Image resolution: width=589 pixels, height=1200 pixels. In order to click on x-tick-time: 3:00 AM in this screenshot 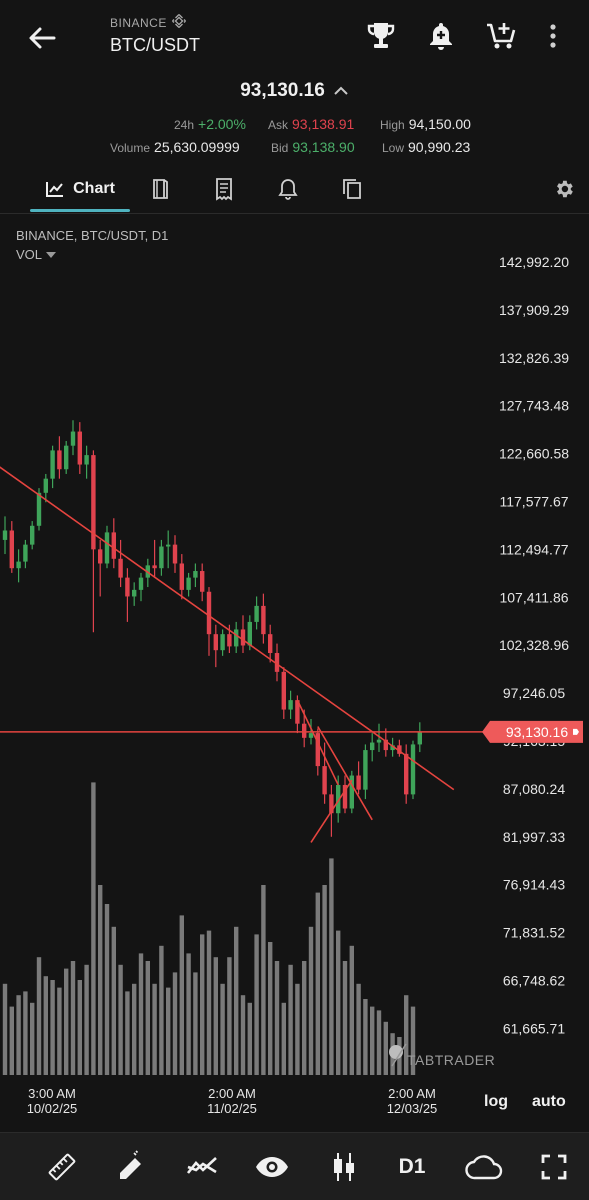, I will do `click(52, 1093)`.